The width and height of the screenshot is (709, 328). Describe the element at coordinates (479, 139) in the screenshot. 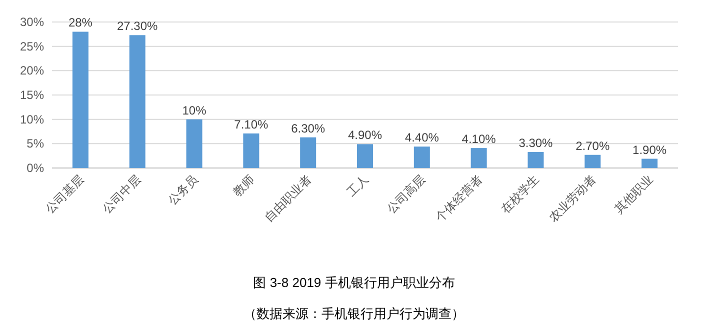

I see `data-label: 4.10%` at that location.